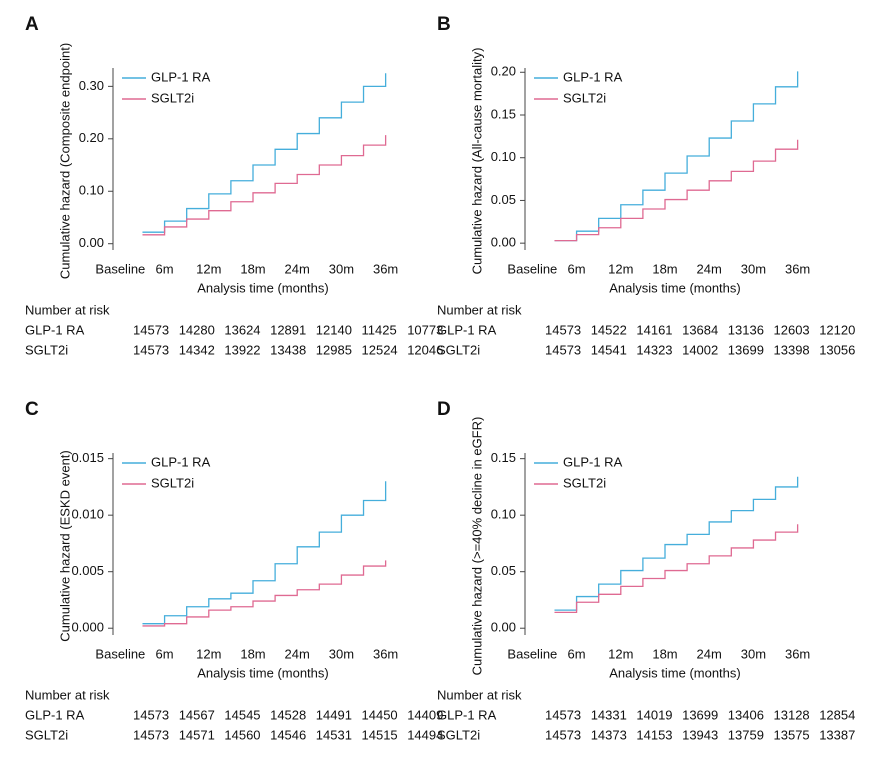 The height and width of the screenshot is (771, 885). What do you see at coordinates (87, 627) in the screenshot?
I see `y-tick-label: 0.000` at bounding box center [87, 627].